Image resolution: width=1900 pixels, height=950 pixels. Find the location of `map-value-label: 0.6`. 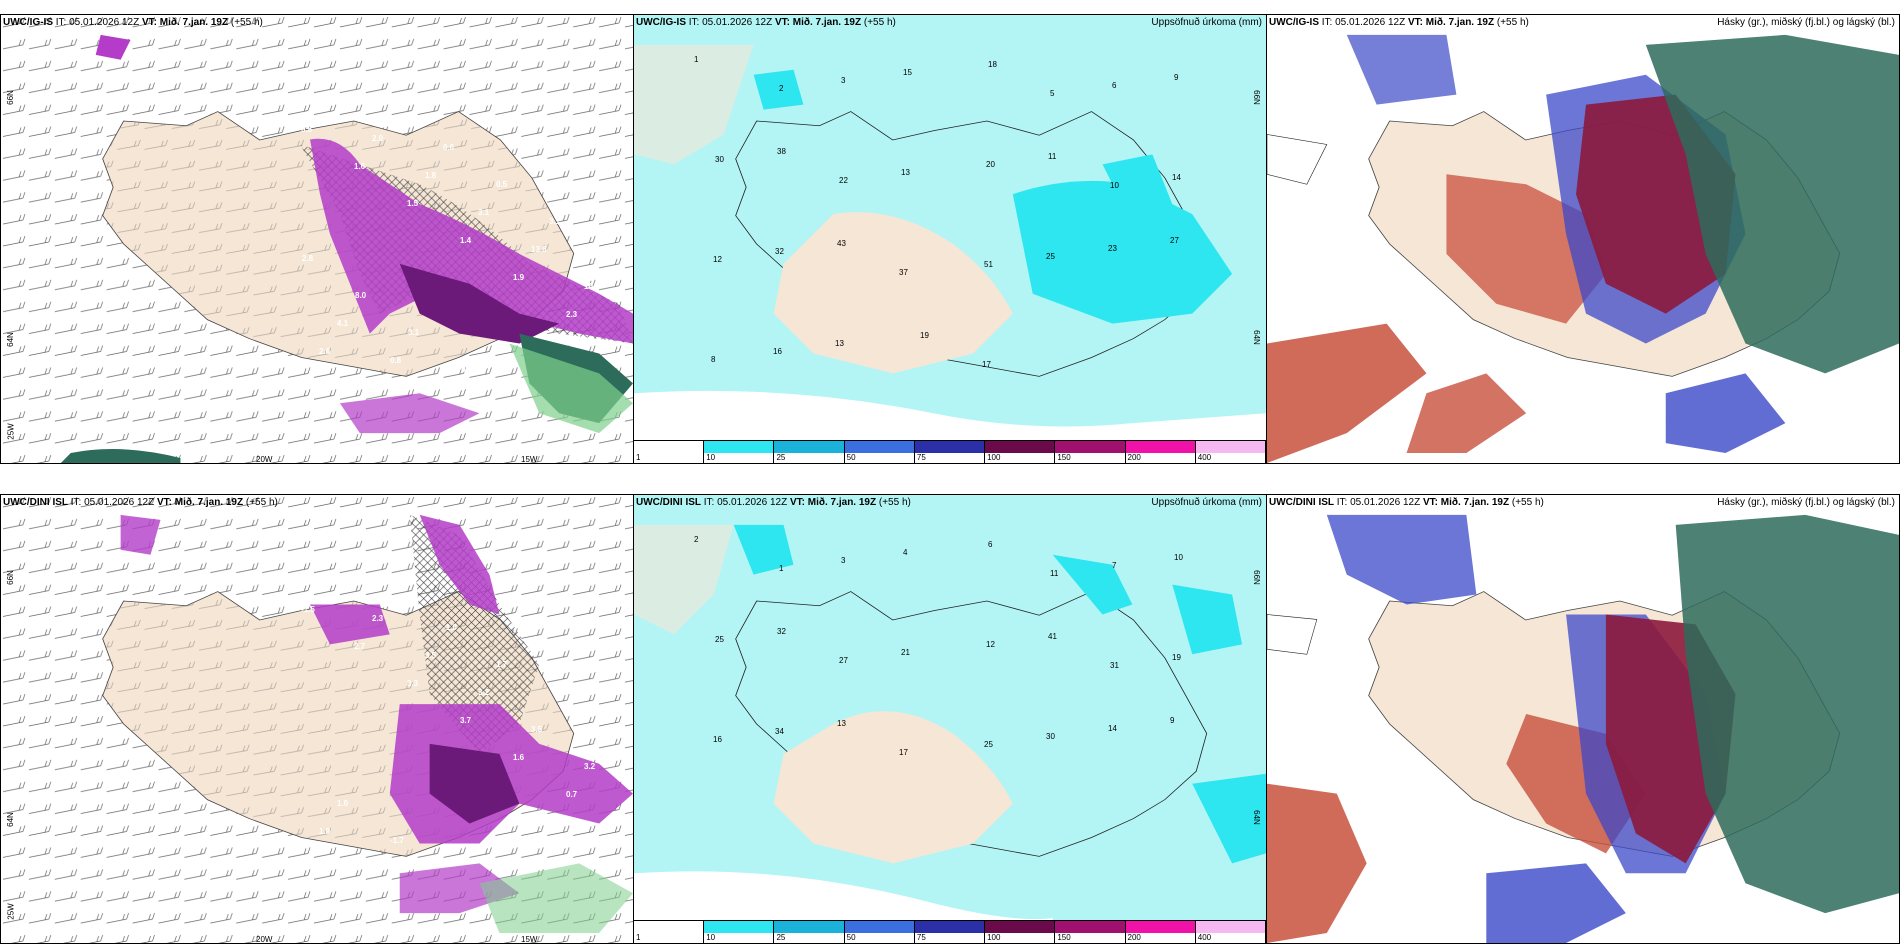

map-value-label: 0.6 is located at coordinates (449, 147).